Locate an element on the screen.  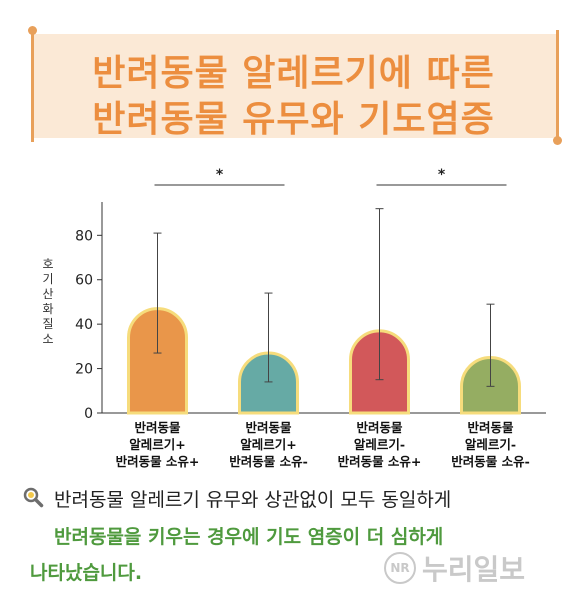
caption-line-2: 반려동물을 키우는 경우에 기도 염증이 더 심하게 is located at coordinates (249, 537).